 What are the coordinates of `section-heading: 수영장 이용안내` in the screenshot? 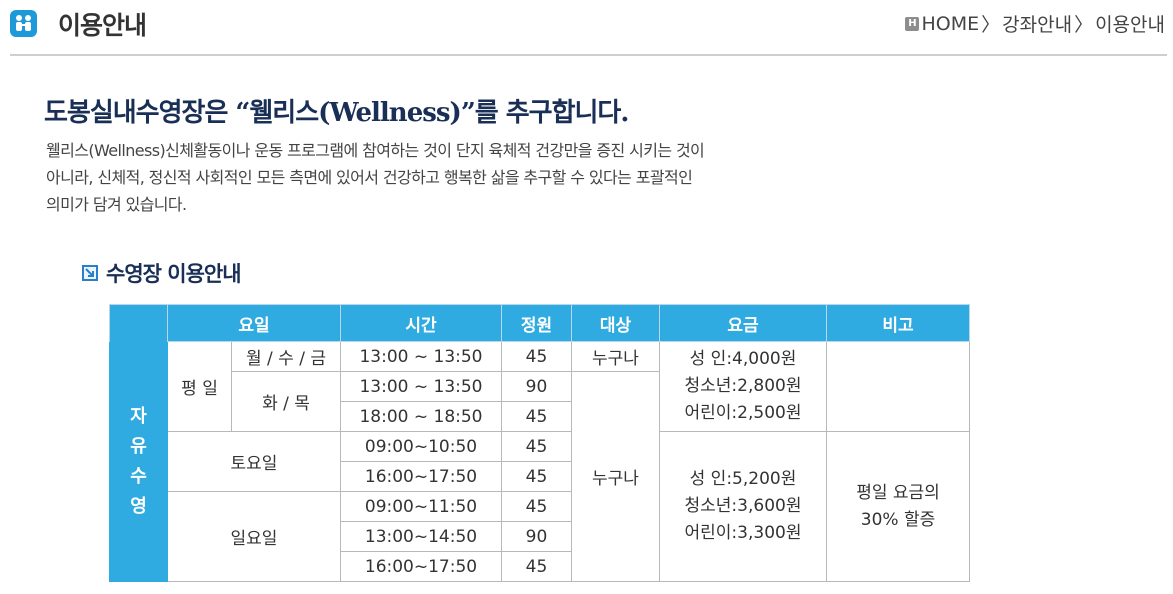 It's located at (162, 273).